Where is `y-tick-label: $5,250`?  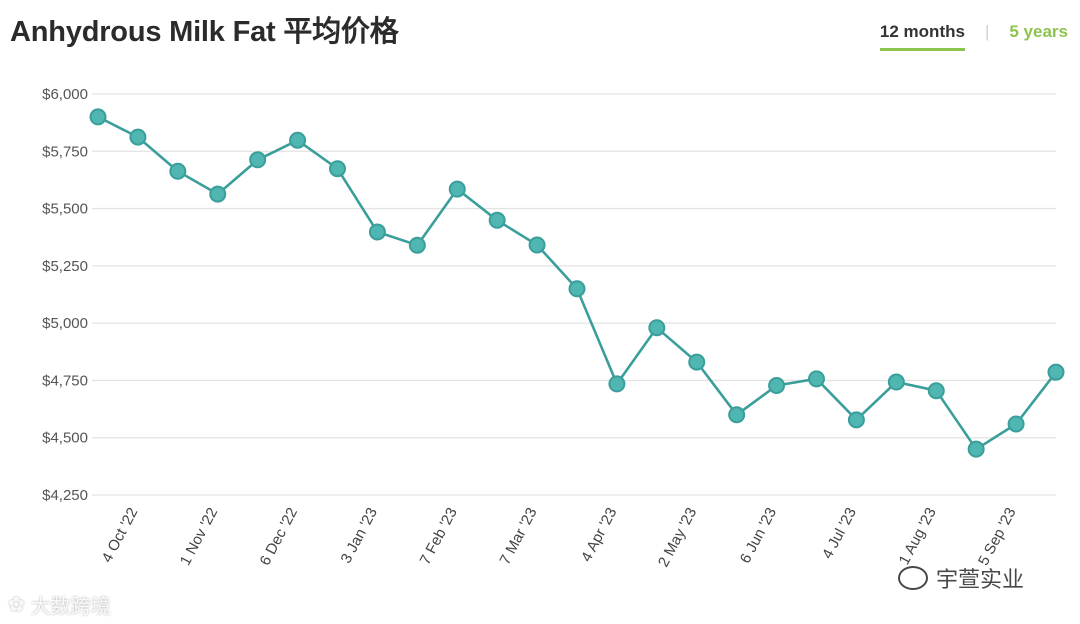 y-tick-label: $5,250 is located at coordinates (65, 266).